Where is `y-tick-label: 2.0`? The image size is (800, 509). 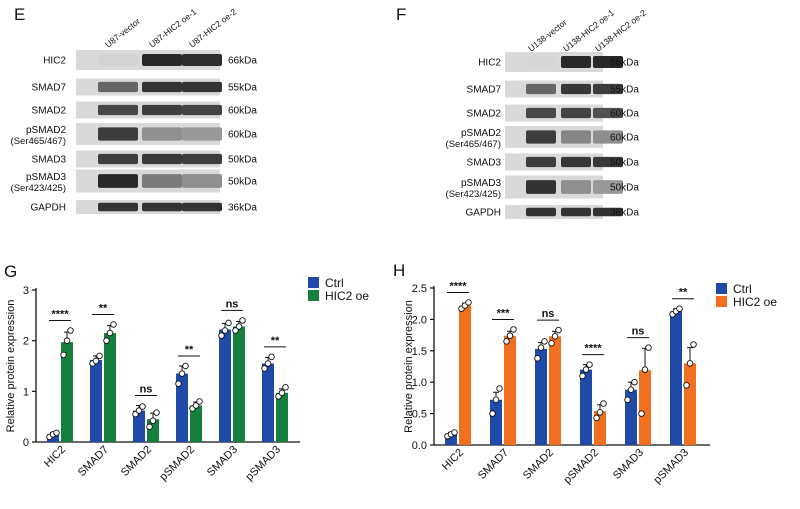
y-tick-label: 2.0 is located at coordinates (419, 320).